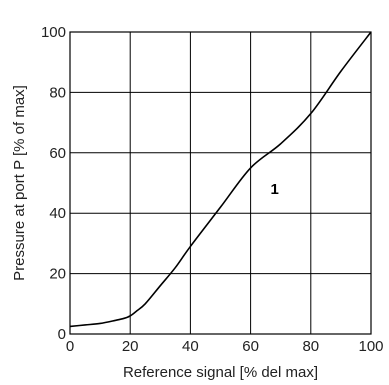 Image resolution: width=389 pixels, height=385 pixels. Describe the element at coordinates (190, 346) in the screenshot. I see `x-tick-label: 40` at that location.